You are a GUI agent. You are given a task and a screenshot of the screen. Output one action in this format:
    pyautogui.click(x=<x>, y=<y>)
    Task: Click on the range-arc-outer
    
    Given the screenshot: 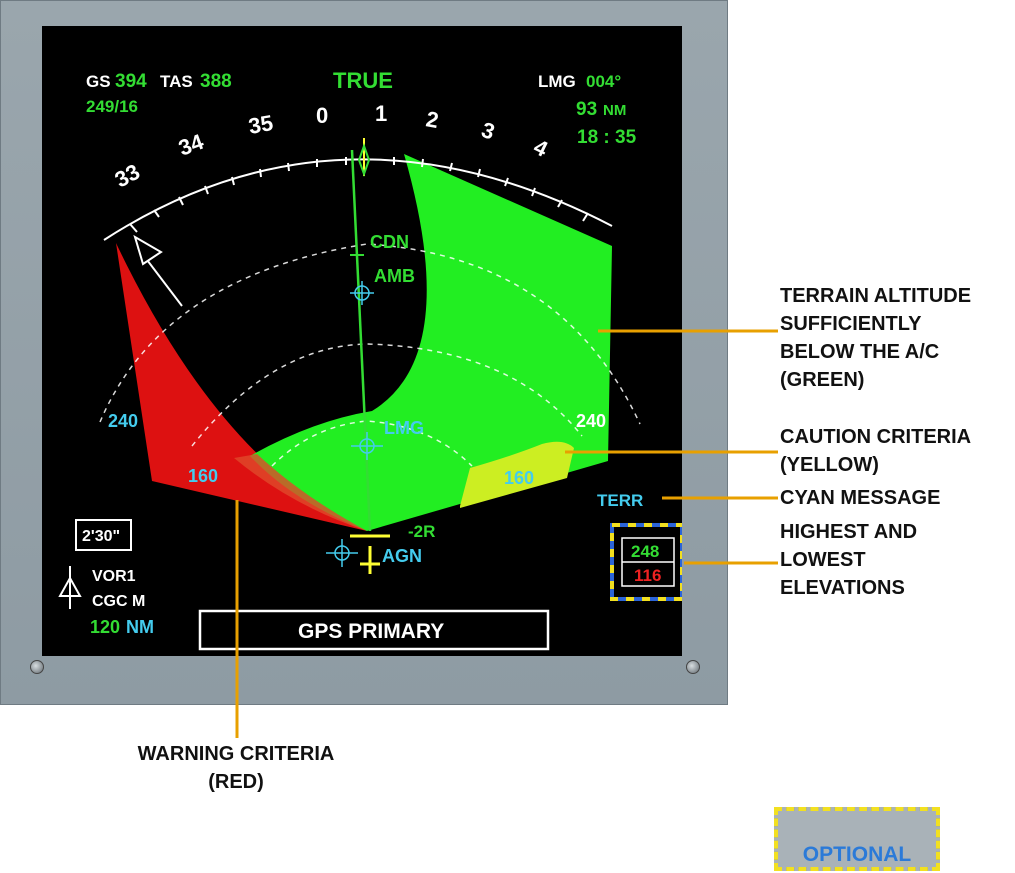 What is the action you would take?
    pyautogui.click(x=370, y=334)
    